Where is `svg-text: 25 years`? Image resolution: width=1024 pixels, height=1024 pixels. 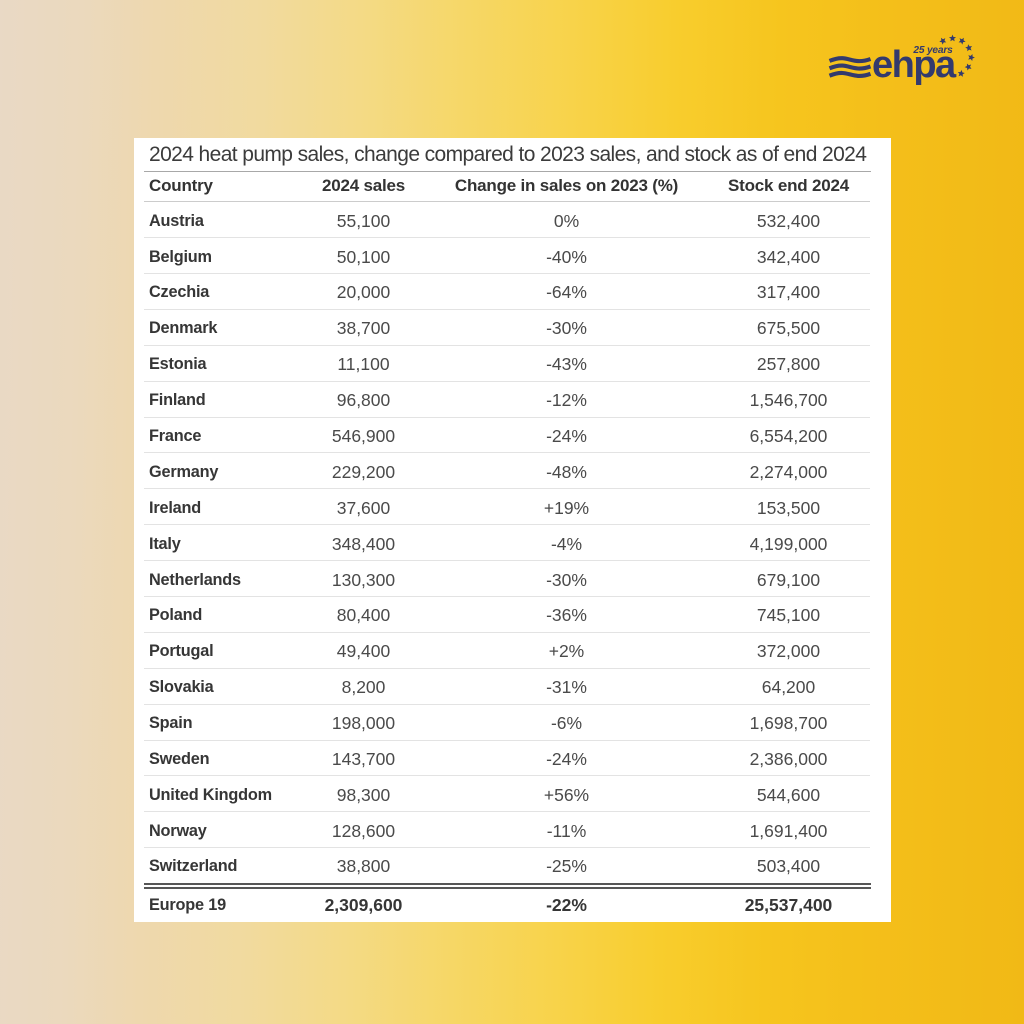
svg-text: 25 years is located at coordinates (932, 50).